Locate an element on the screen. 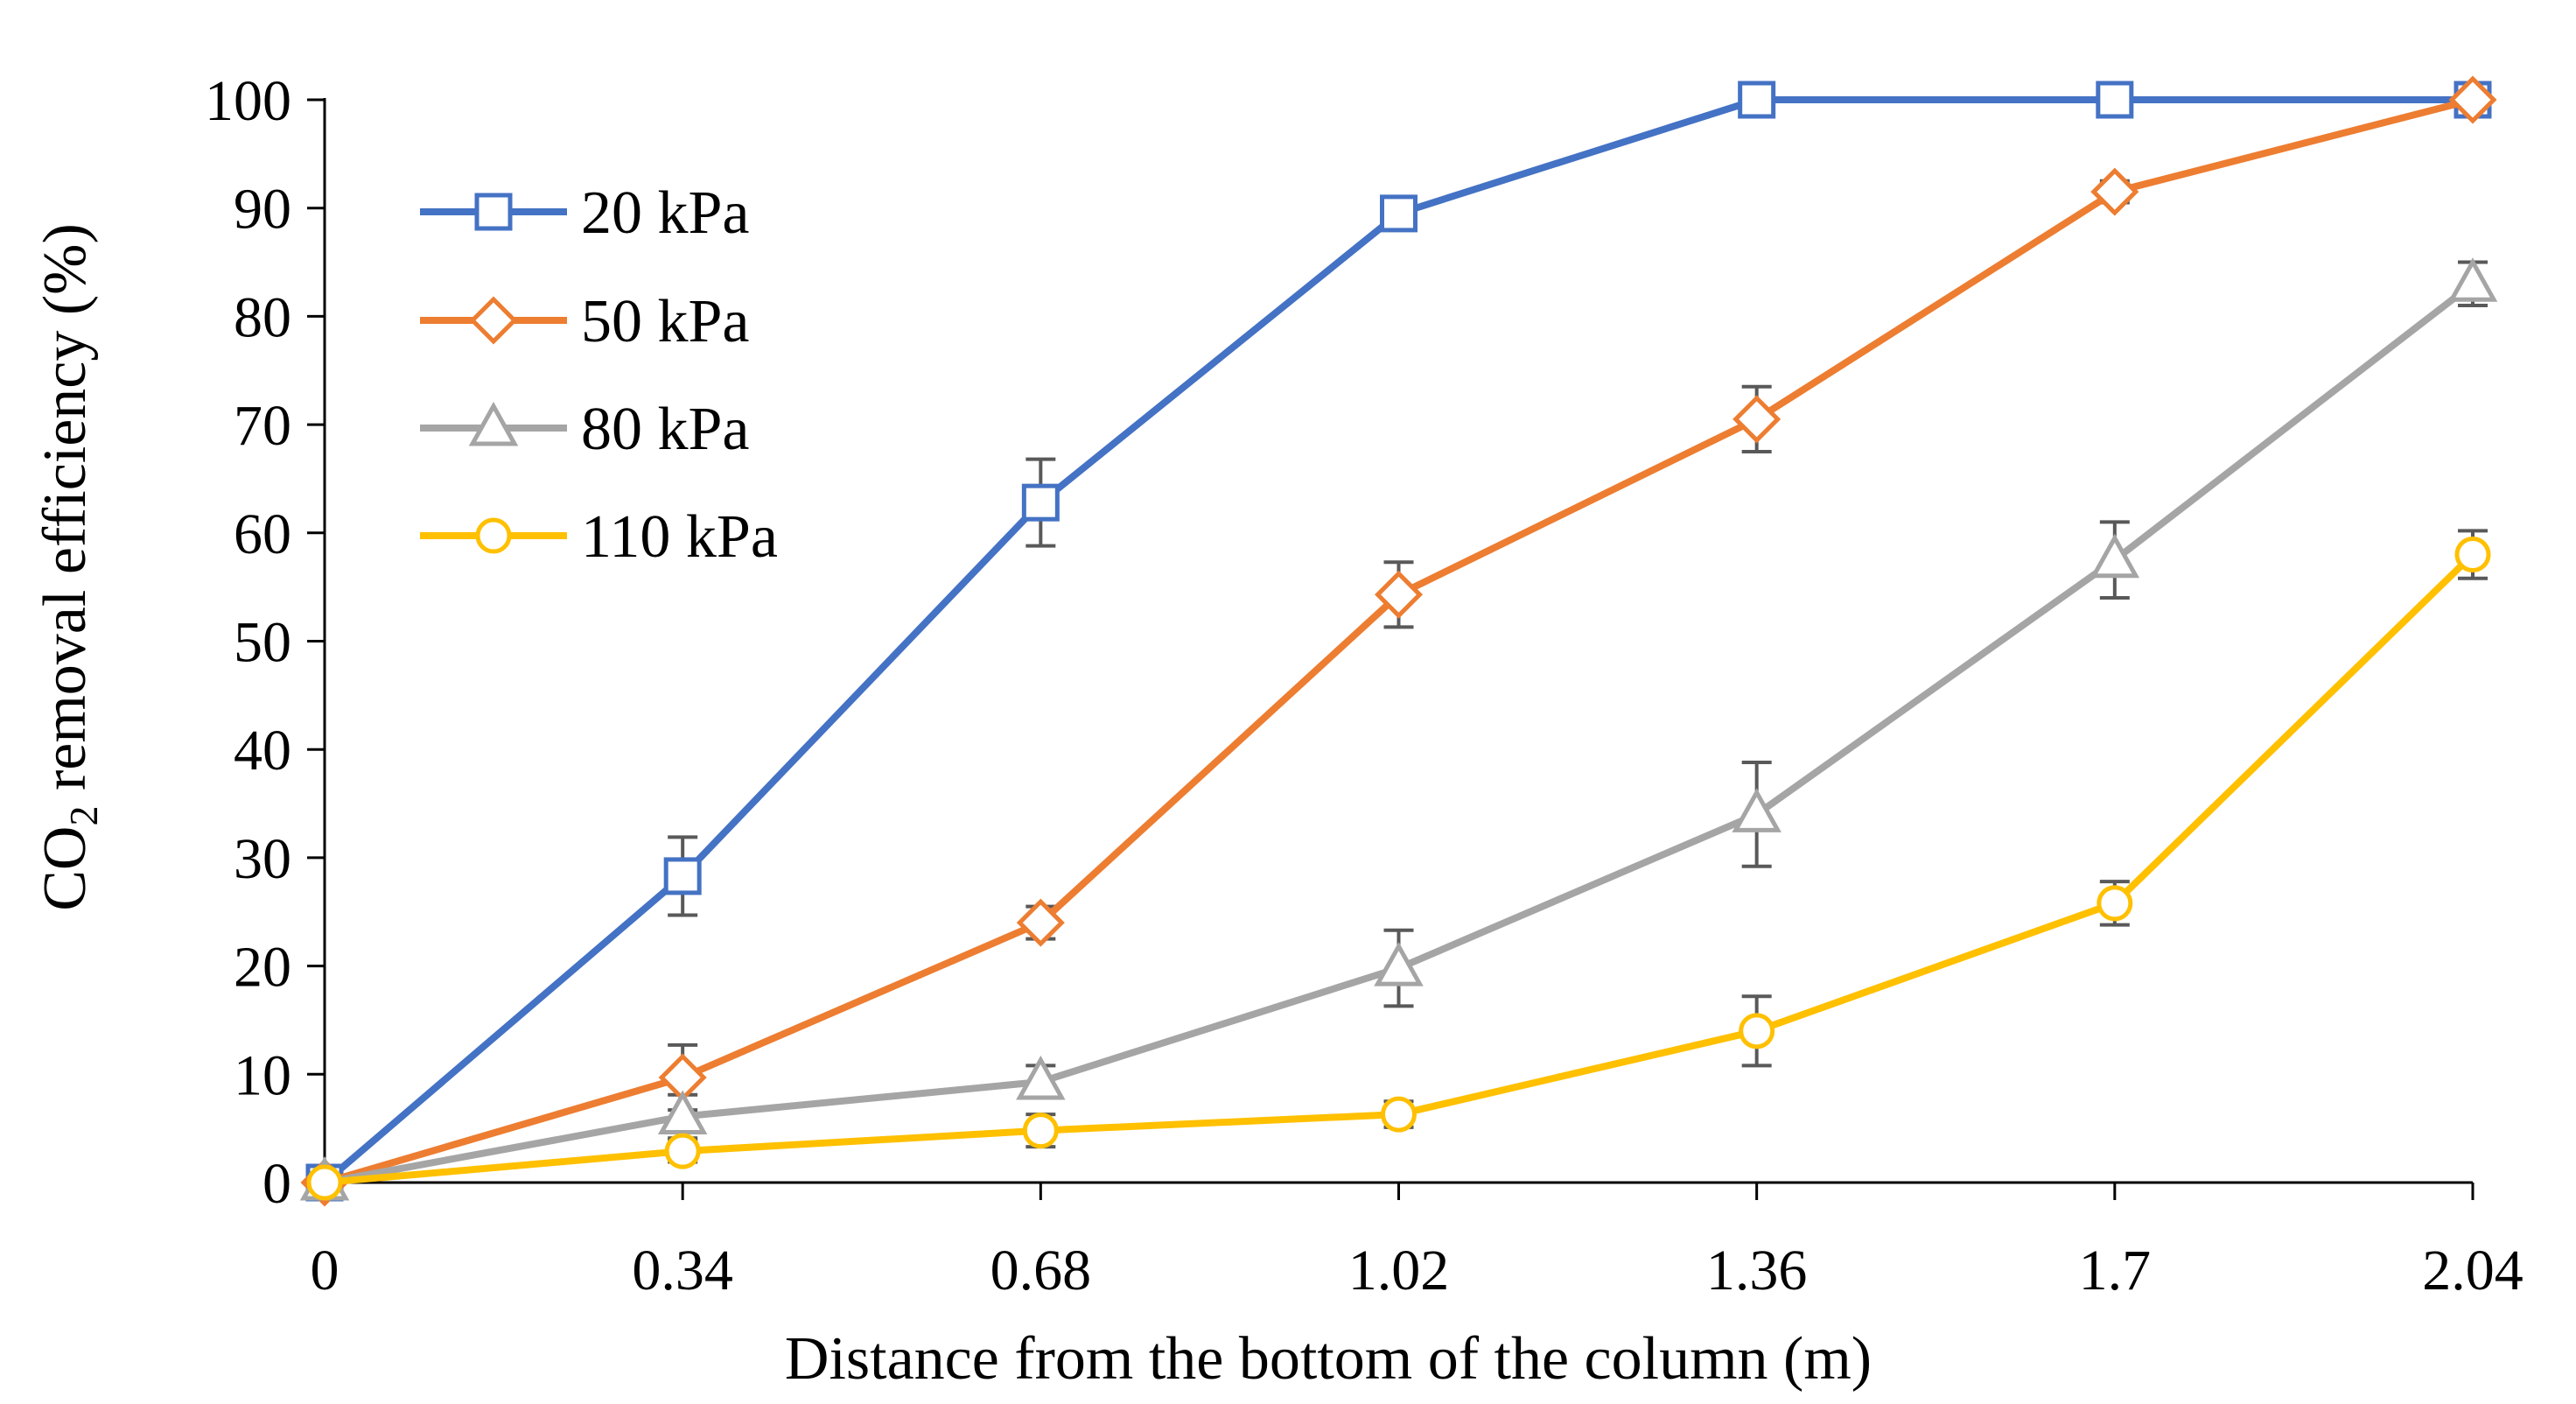 The image size is (2576, 1404). y-tick-label: 90 is located at coordinates (262, 210).